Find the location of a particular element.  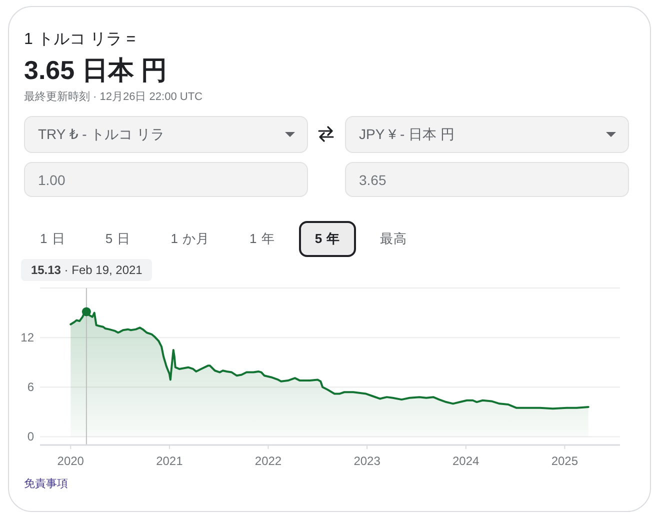

annotation: 15.13 · Feb 19, 2021 is located at coordinates (86, 270).